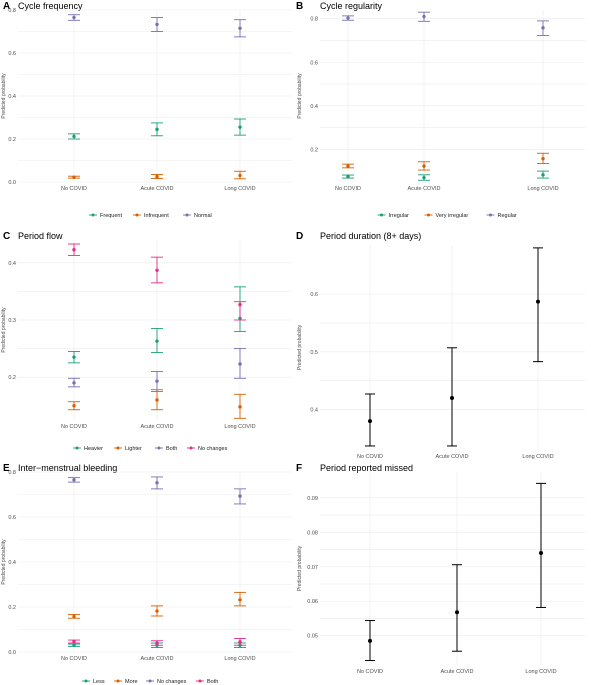 The height and width of the screenshot is (685, 591). What do you see at coordinates (12, 653) in the screenshot?
I see `y-tick-label: 0.0` at bounding box center [12, 653].